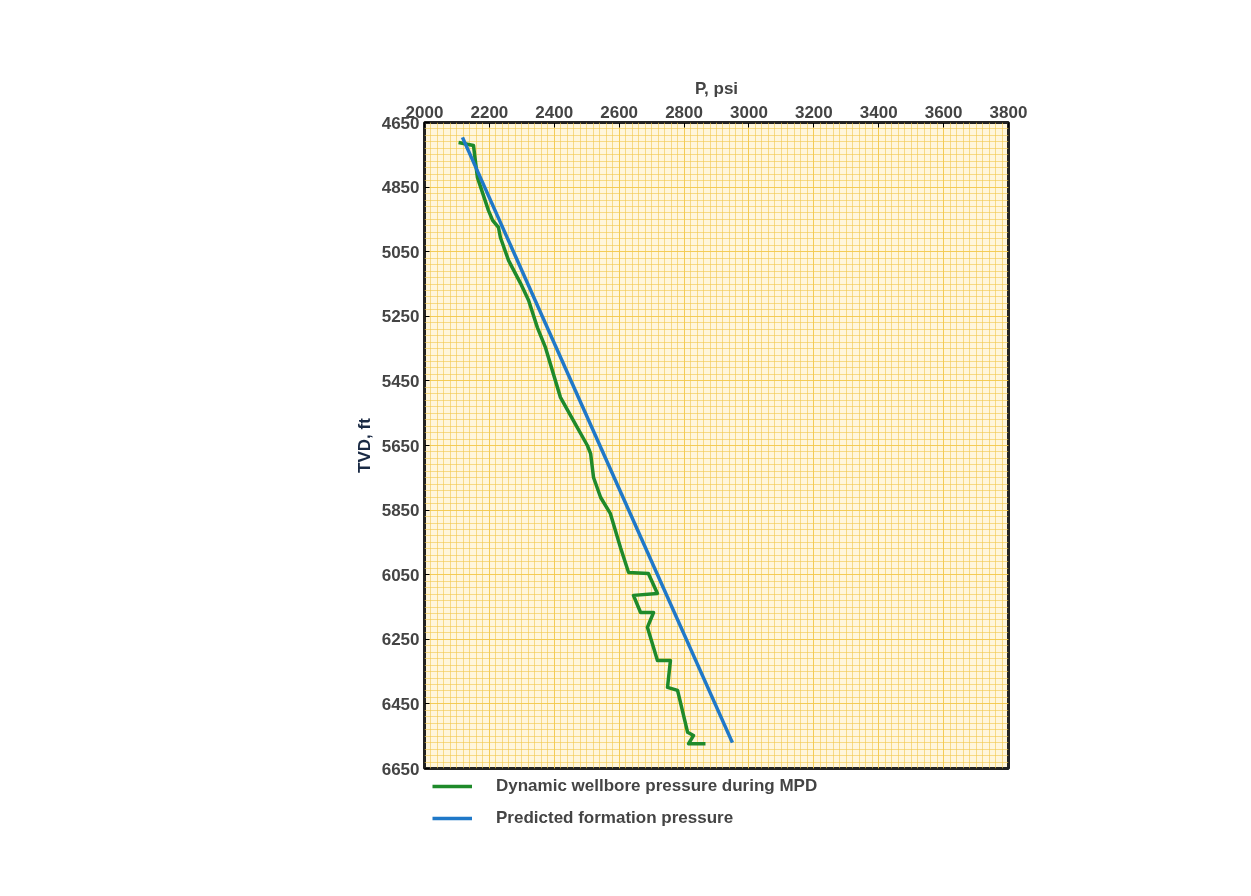 This screenshot has height=896, width=1251. What do you see at coordinates (619, 112) in the screenshot?
I see `x-tick-label: 2600` at bounding box center [619, 112].